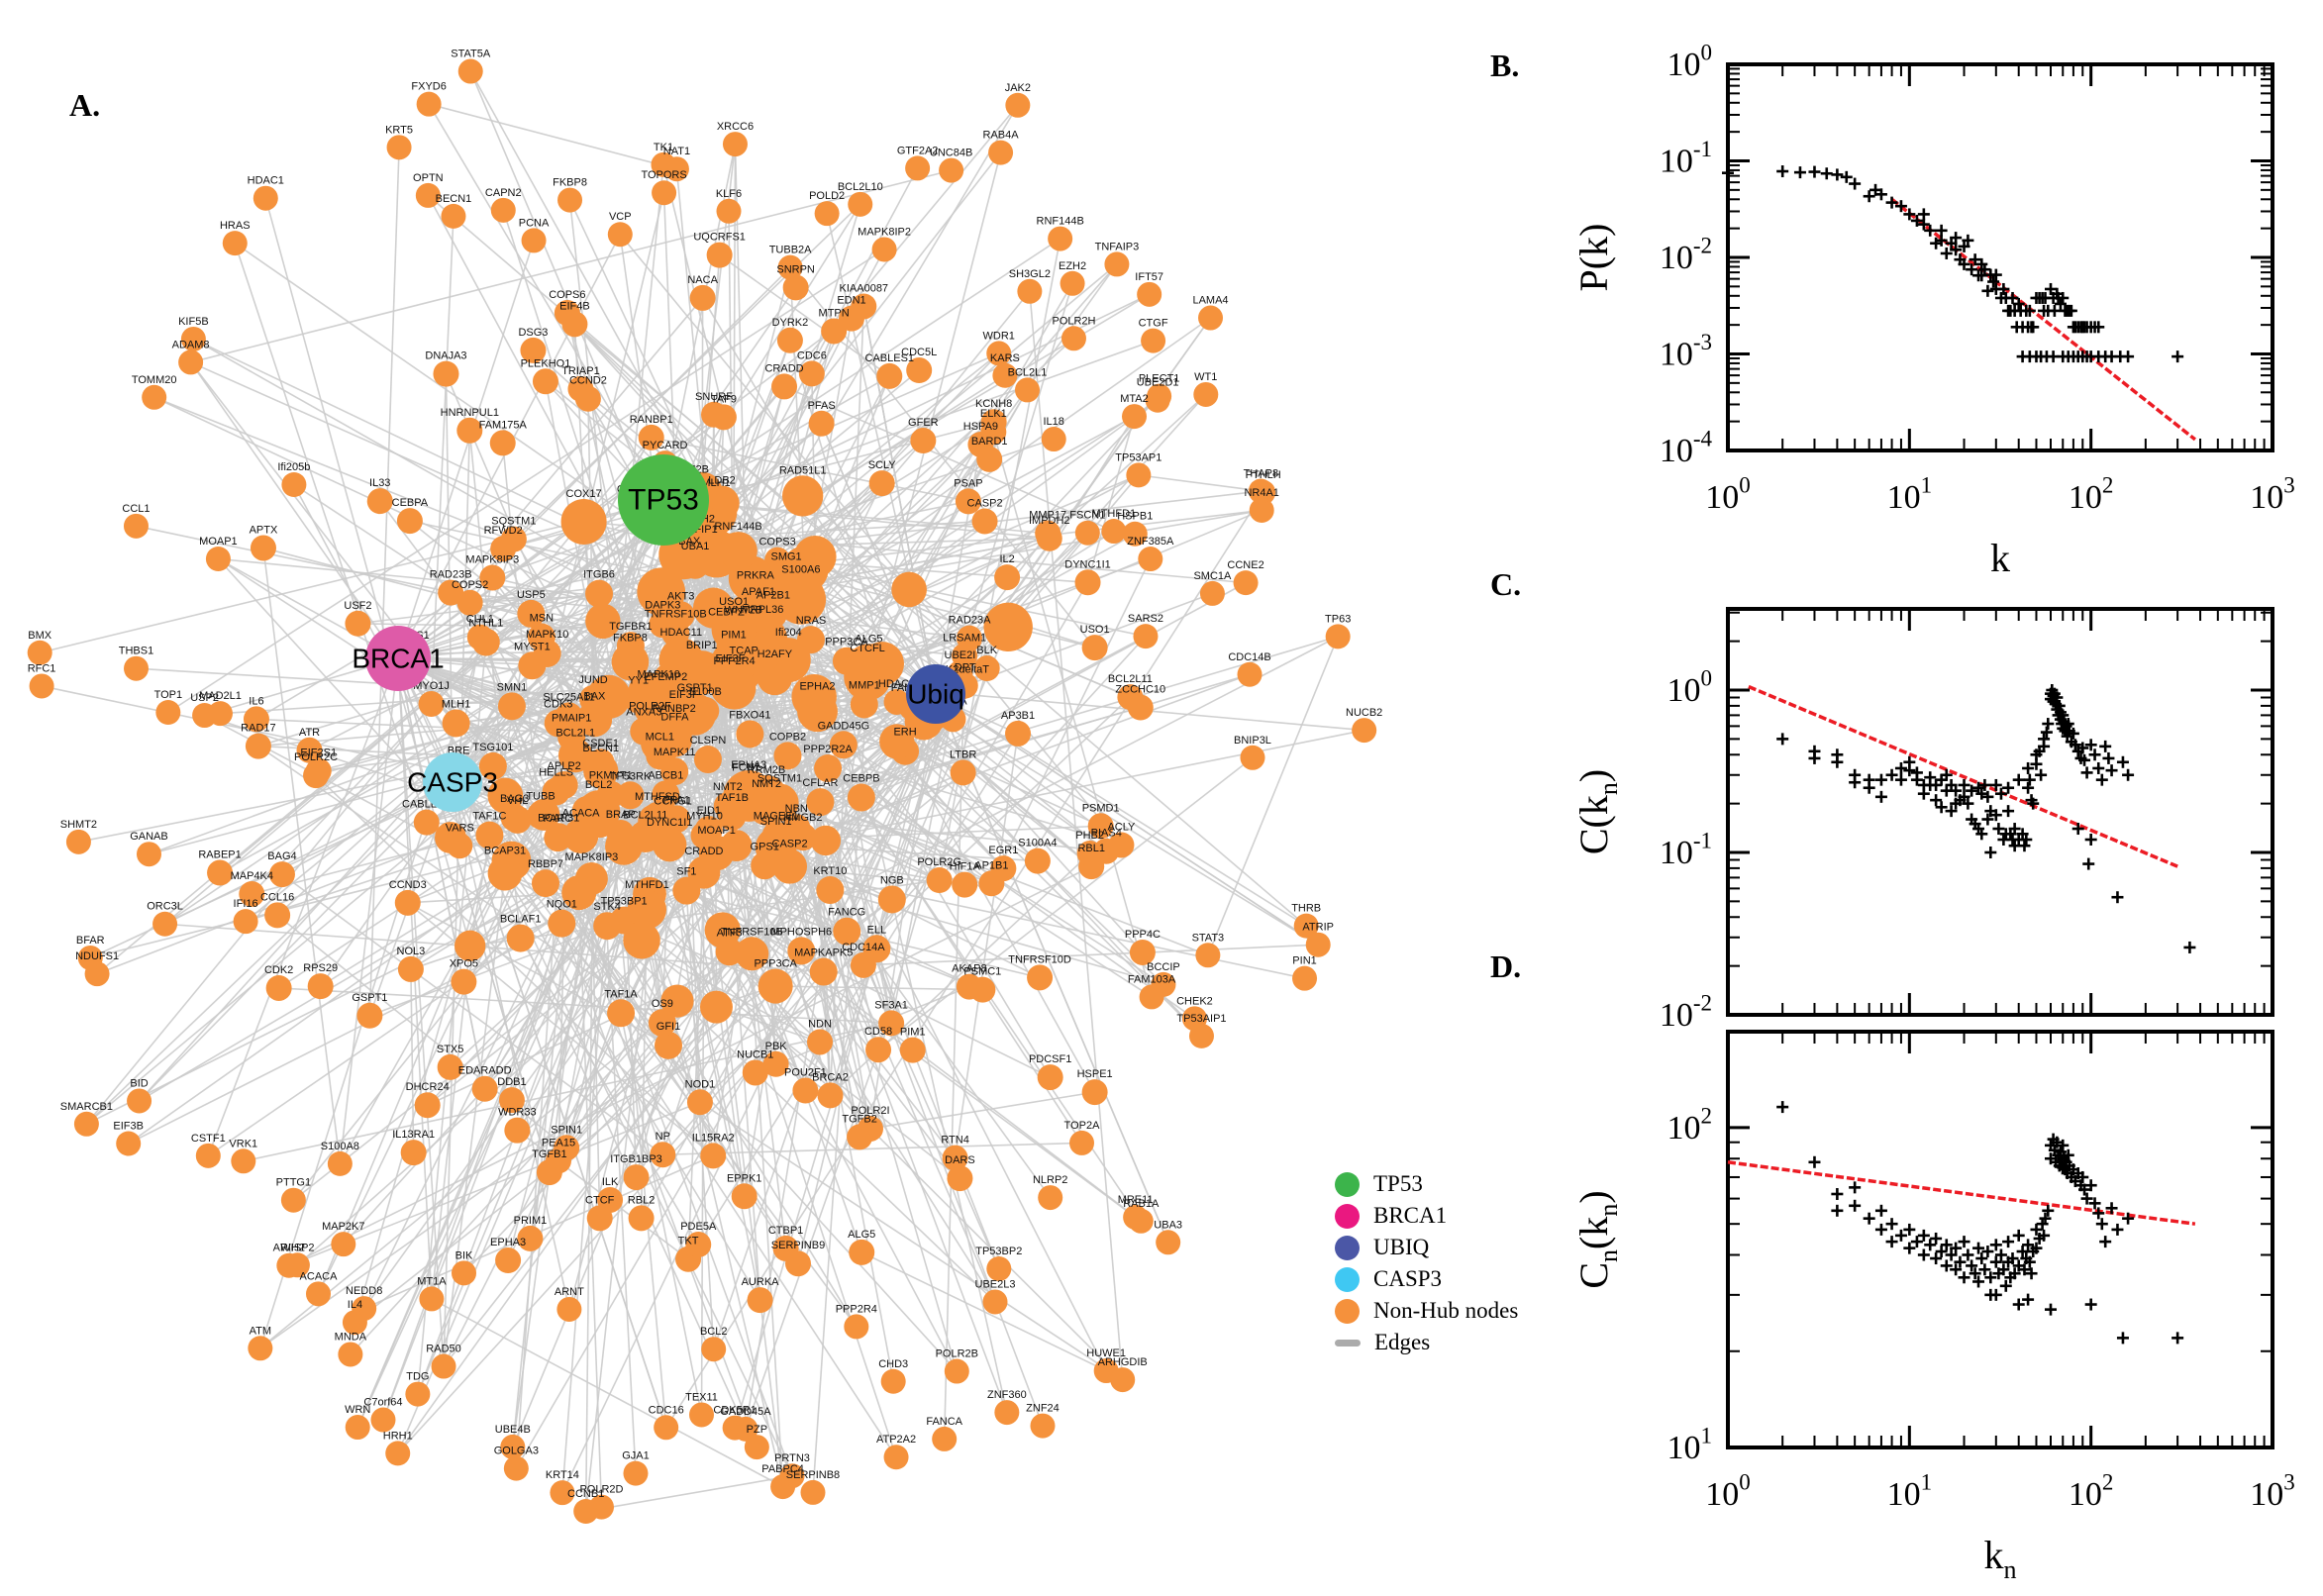 The height and width of the screenshot is (1596, 2323). I want to click on scatter-points-B, so click(1953, 264).